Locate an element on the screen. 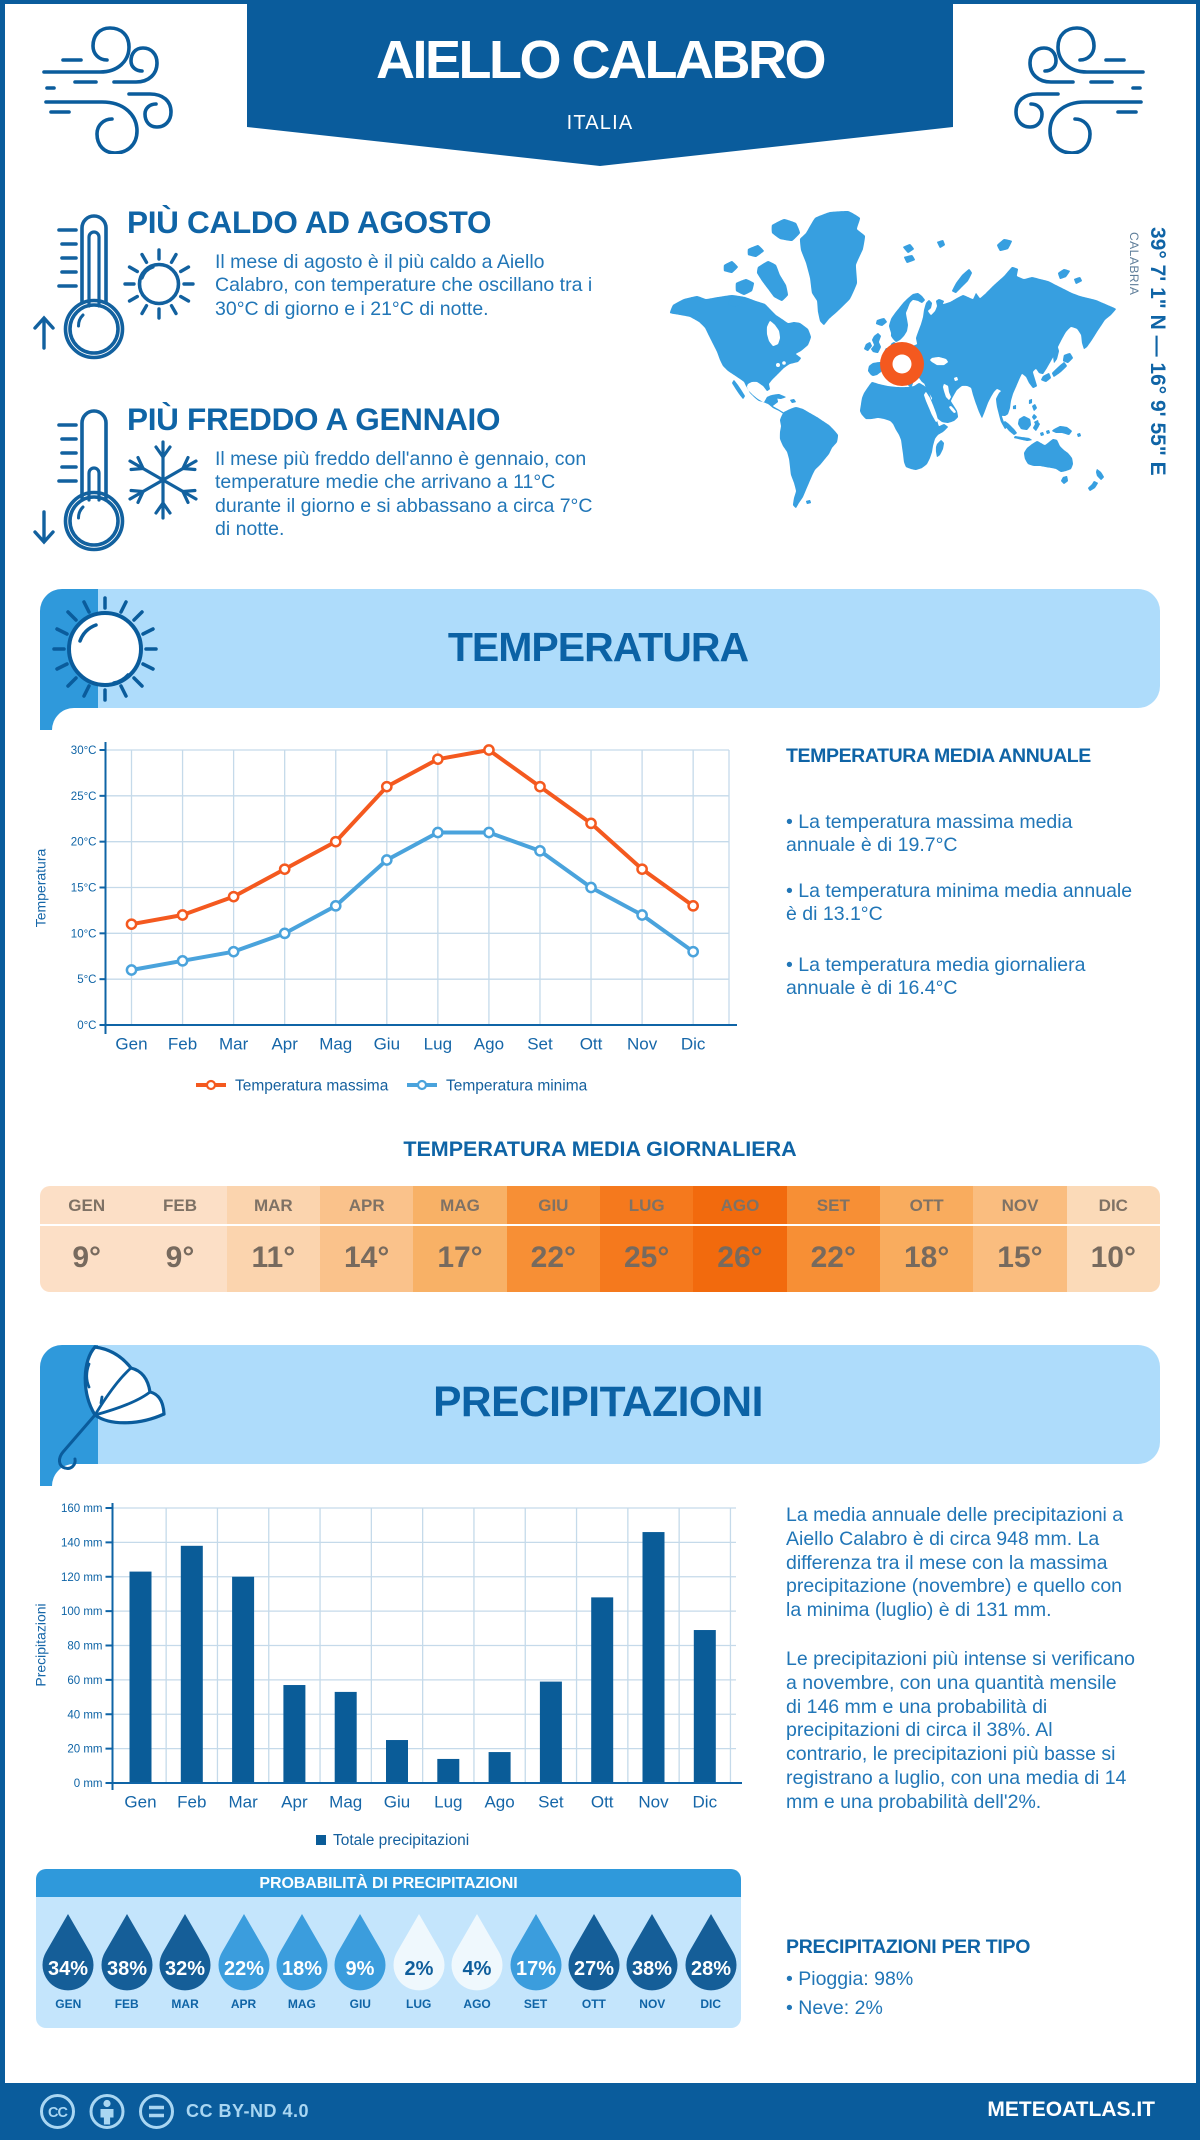 The height and width of the screenshot is (2140, 1200). svg-text: 28% is located at coordinates (711, 1969).